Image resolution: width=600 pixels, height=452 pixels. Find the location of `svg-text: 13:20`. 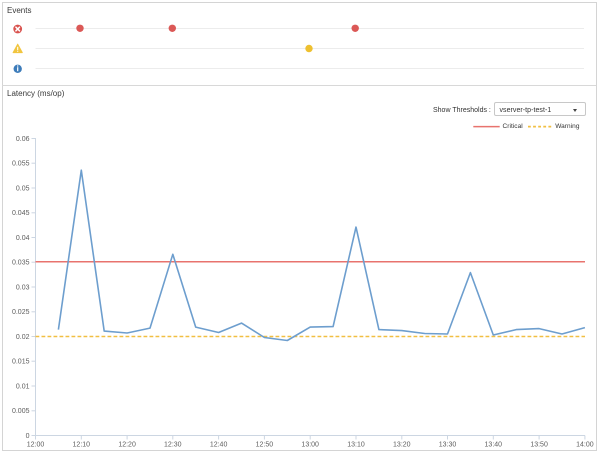

svg-text: 13:20 is located at coordinates (402, 445).